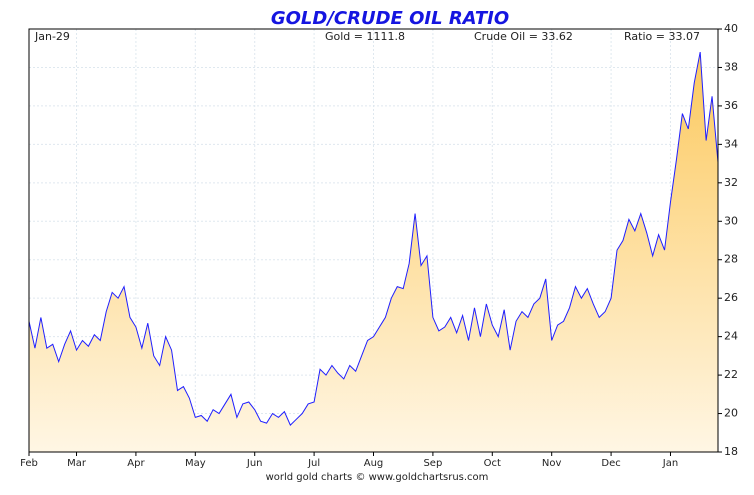 The image size is (754, 495). Describe the element at coordinates (731, 413) in the screenshot. I see `y-tick-label: 20` at that location.